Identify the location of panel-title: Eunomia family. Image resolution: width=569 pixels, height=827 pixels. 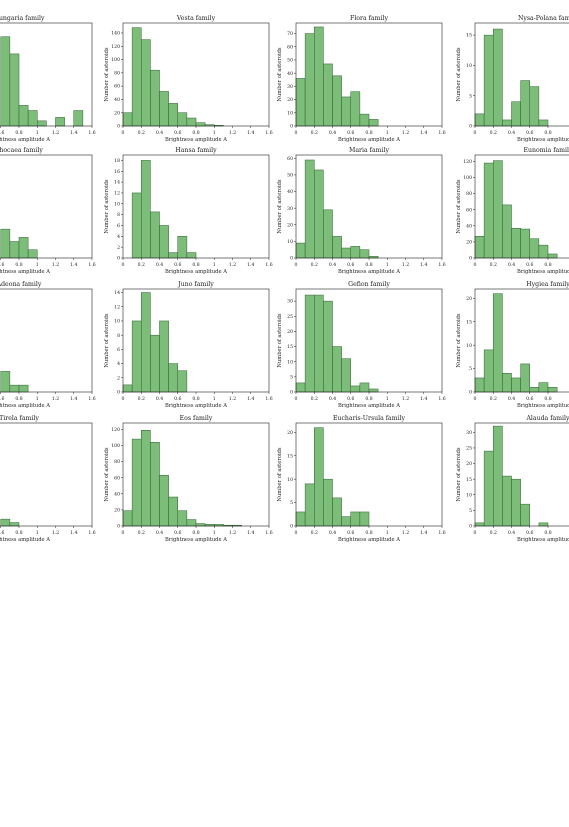
(546, 150).